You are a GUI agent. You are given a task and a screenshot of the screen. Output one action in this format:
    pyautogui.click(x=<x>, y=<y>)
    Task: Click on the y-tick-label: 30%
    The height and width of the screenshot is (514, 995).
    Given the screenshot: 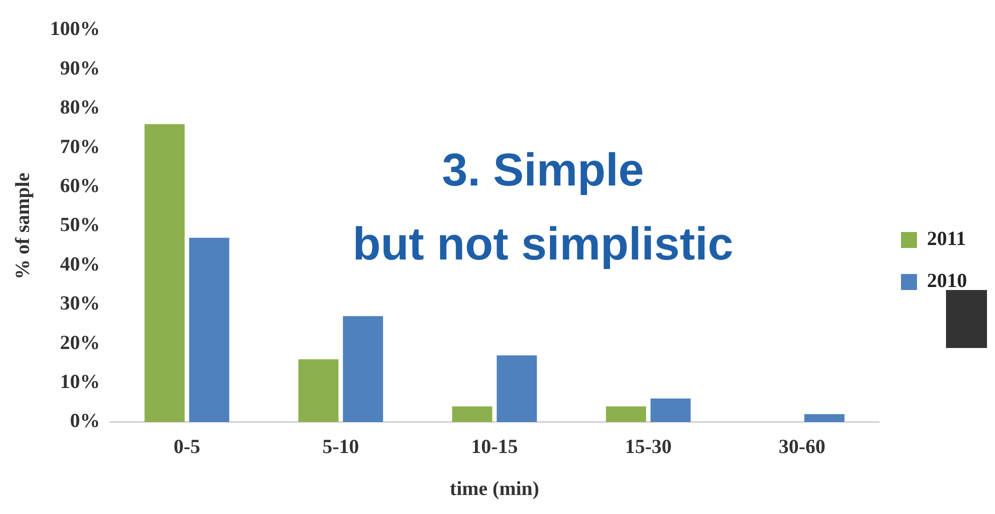 What is the action you would take?
    pyautogui.click(x=80, y=303)
    